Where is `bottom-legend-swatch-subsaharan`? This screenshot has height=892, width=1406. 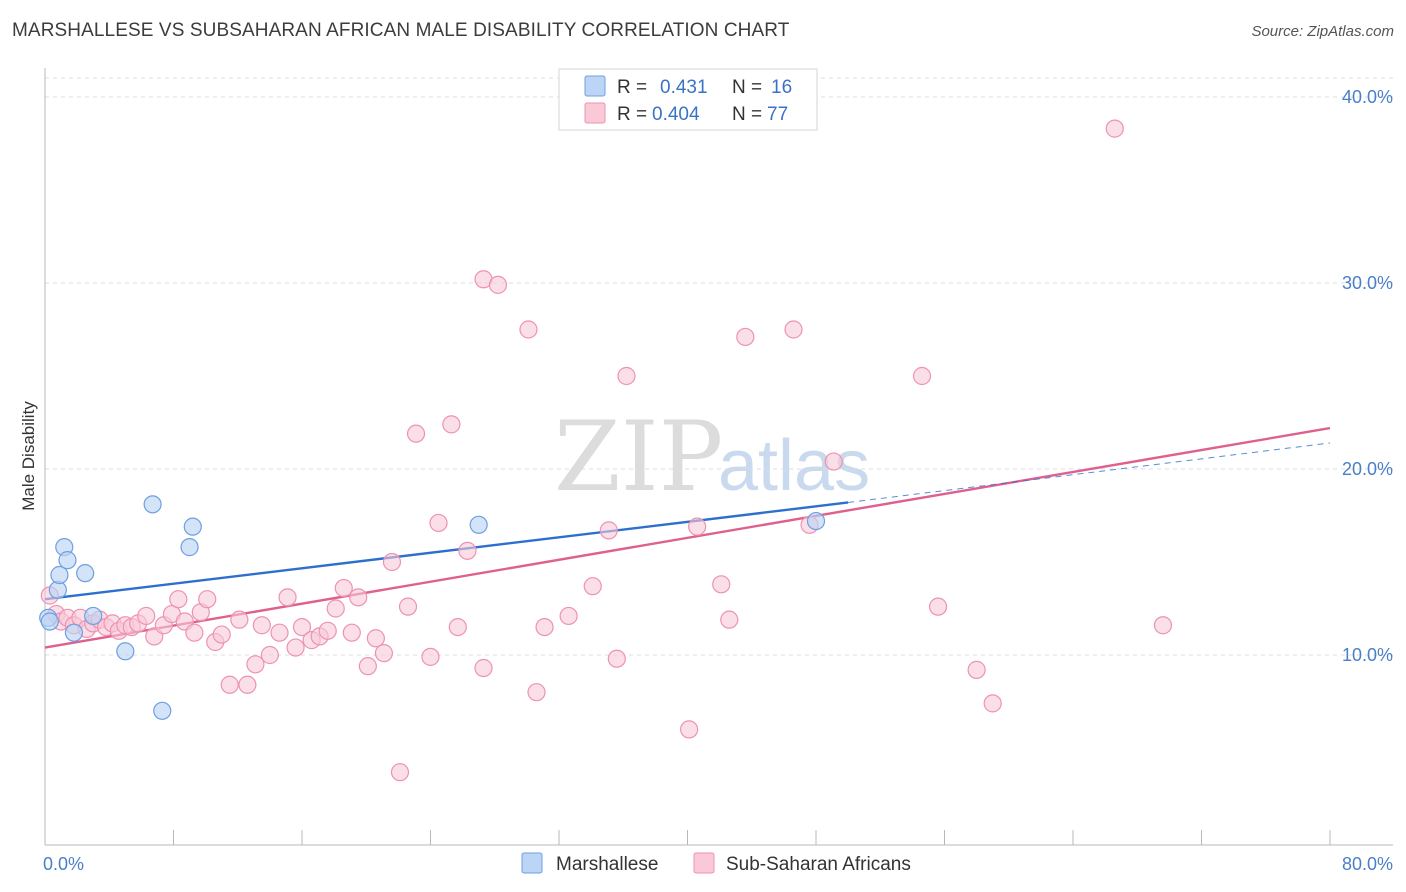 bottom-legend-swatch-subsaharan is located at coordinates (704, 863).